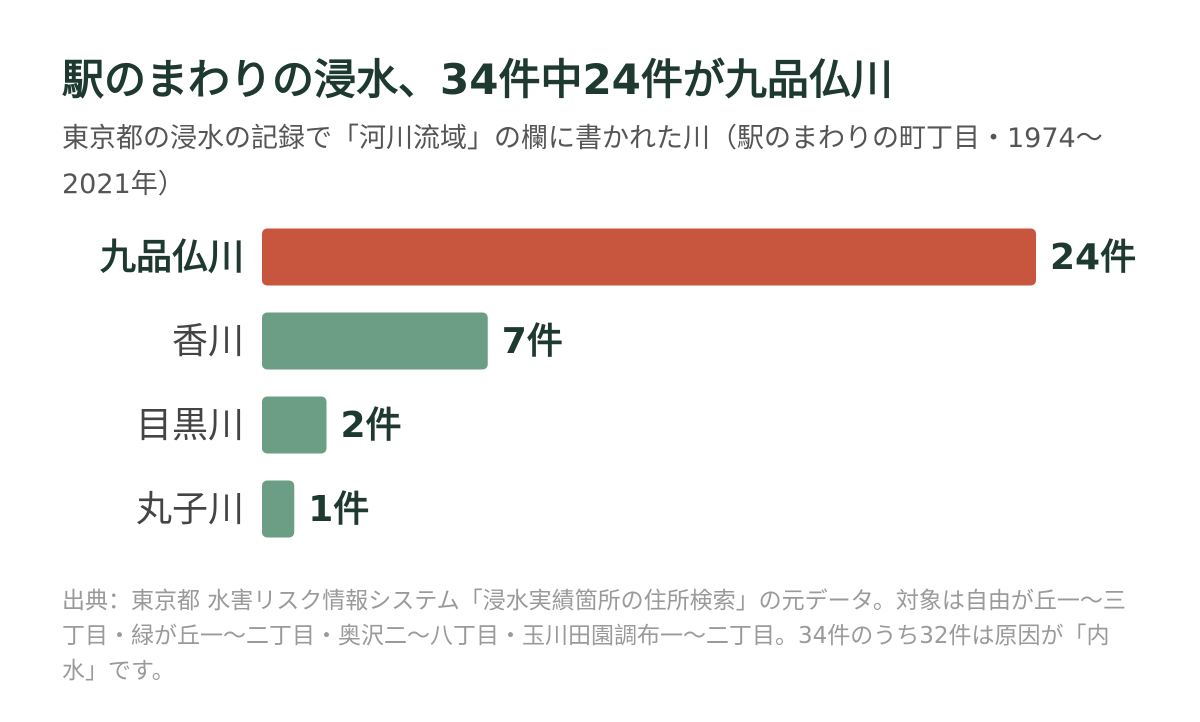 Image resolution: width=1200 pixels, height=722 pixels. Describe the element at coordinates (371, 425) in the screenshot. I see `value-label: 2件` at that location.